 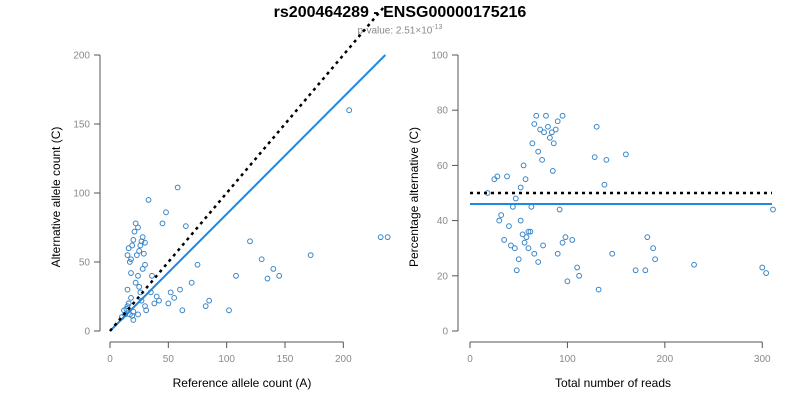 What do you see at coordinates (400, 12) in the screenshot?
I see `chart-title: rs200464289 - ENSG00000175216` at bounding box center [400, 12].